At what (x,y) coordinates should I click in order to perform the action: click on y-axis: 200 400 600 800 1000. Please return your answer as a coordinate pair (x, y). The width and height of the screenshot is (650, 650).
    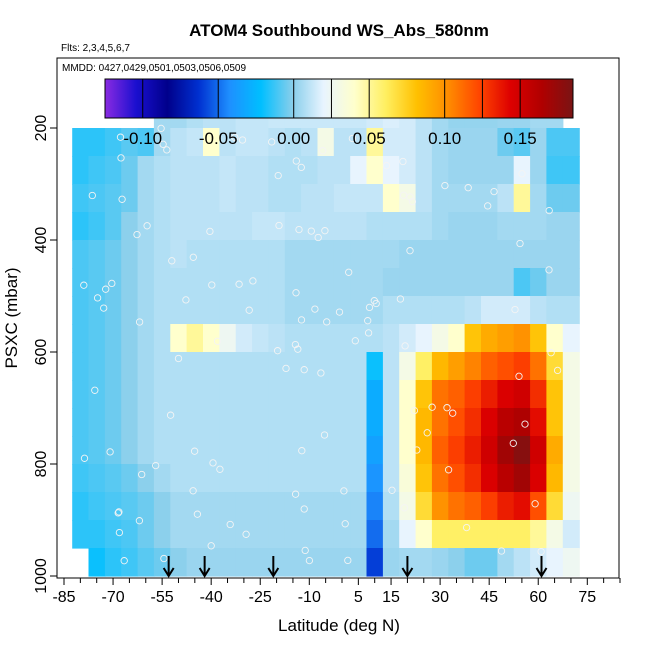
    Looking at the image, I should click on (45, 354).